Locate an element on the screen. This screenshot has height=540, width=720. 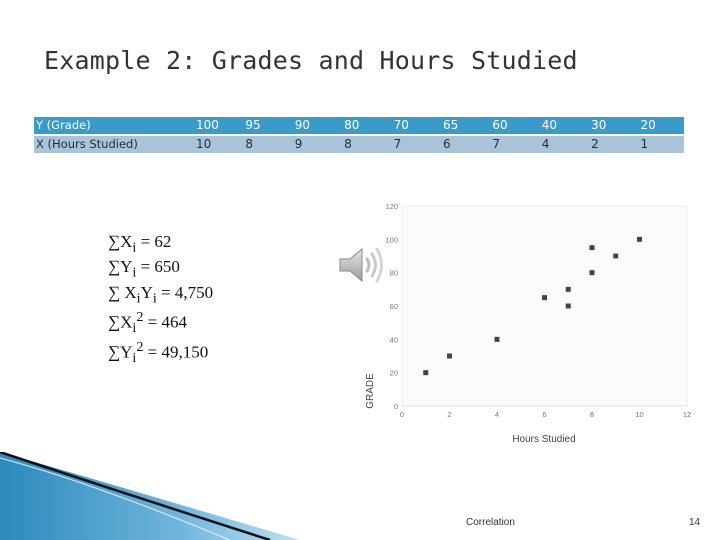
y-tick-label: 60 is located at coordinates (394, 306).